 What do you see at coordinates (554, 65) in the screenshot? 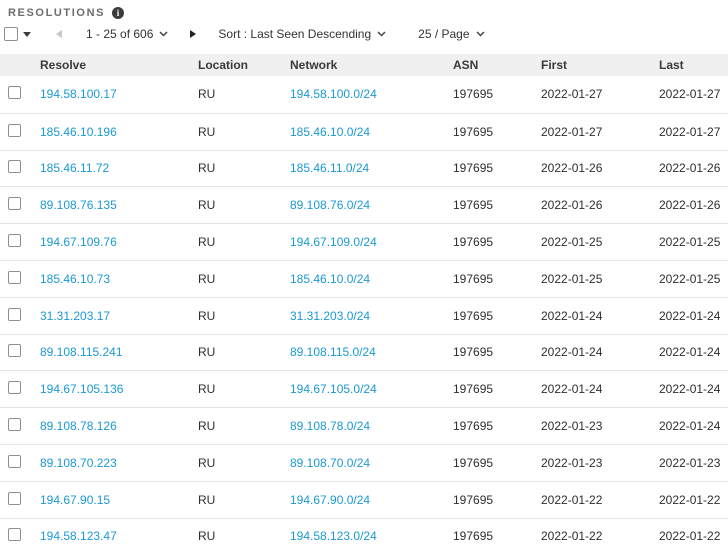
I see `column-header-first: First` at bounding box center [554, 65].